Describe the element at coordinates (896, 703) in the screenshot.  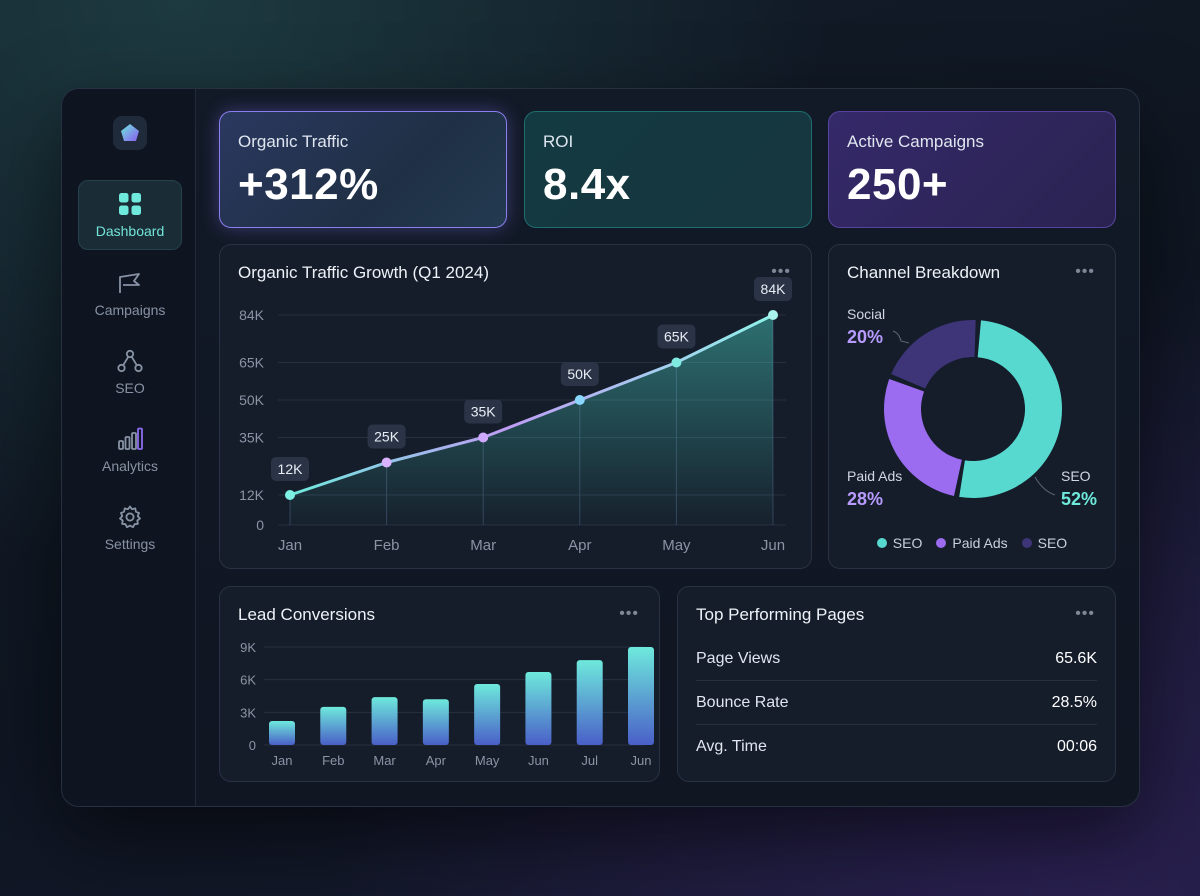
I see `metric-row: Bounce Rate 28.5%` at that location.